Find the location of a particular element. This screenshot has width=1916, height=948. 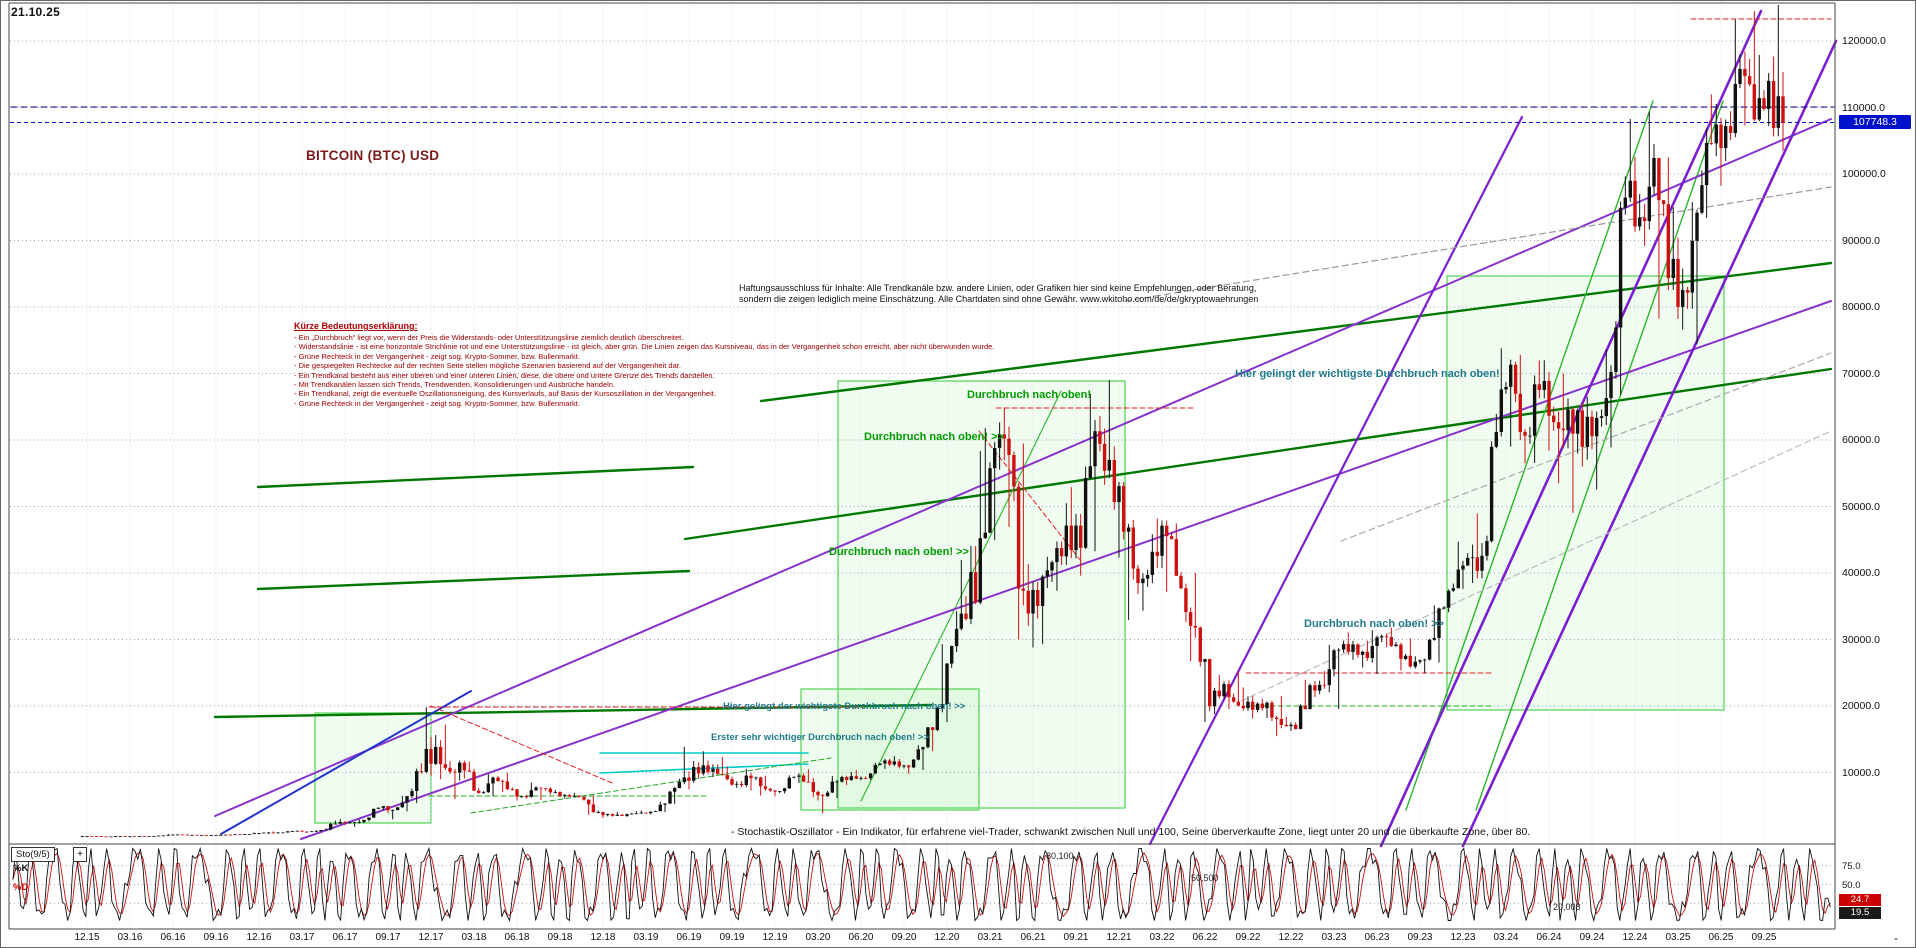

add-indicator-button: + is located at coordinates (80, 854).